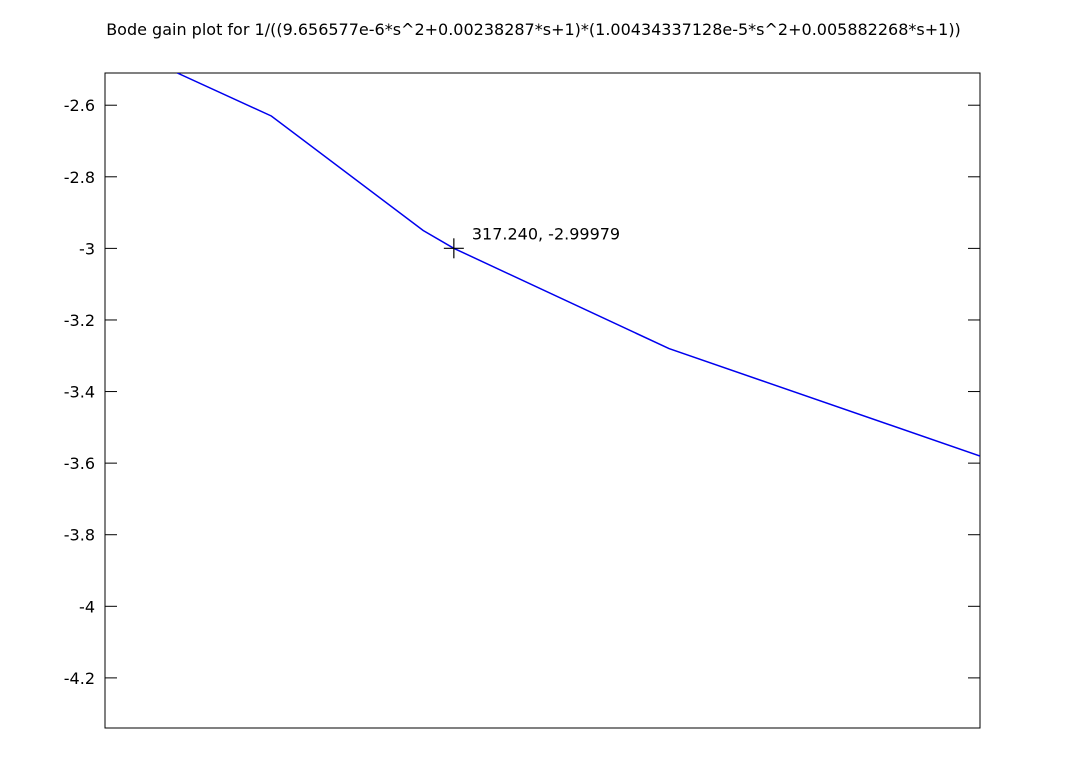 This screenshot has width=1067, height=782. Describe the element at coordinates (79, 678) in the screenshot. I see `y-tick-label: -4.2` at that location.